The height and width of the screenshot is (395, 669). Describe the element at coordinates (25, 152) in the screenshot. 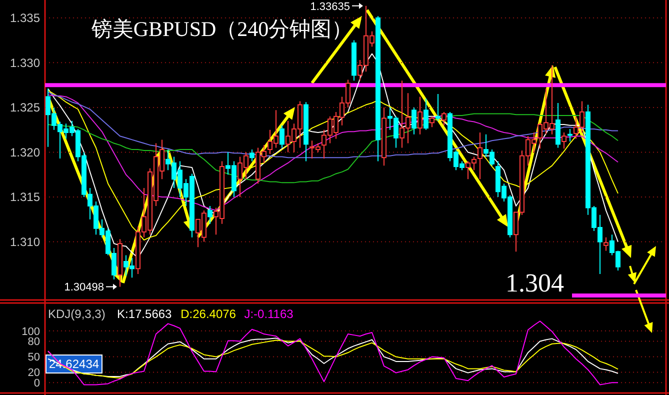

I see `y-tick-label: 1.320` at that location.